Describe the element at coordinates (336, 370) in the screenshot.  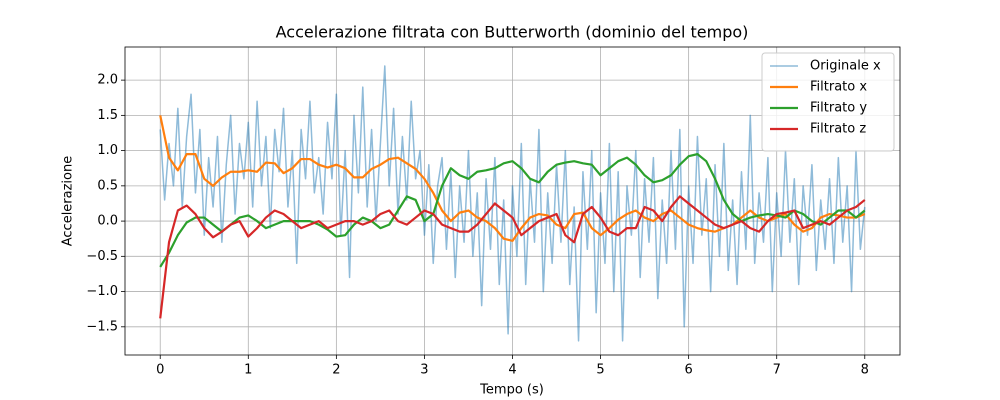
I see `x-tick-label: 2` at that location.